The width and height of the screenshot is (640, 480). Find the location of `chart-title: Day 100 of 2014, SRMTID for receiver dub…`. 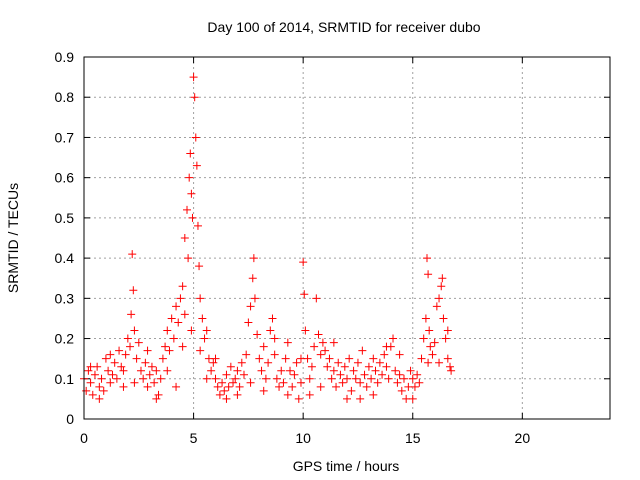

chart-title: Day 100 of 2014, SRMTID for receiver dub… is located at coordinates (343, 27).